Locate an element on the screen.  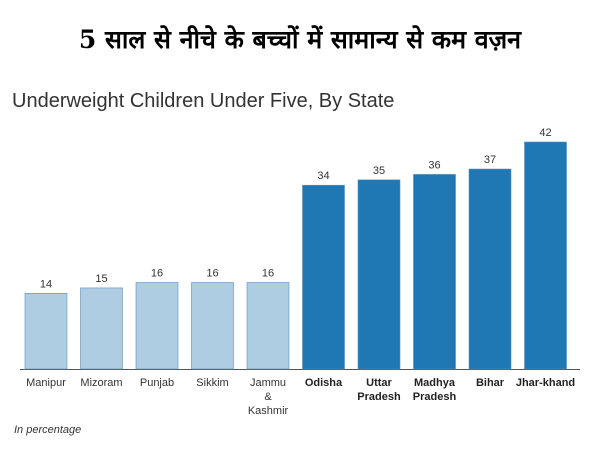
data-label: 35 is located at coordinates (379, 171).